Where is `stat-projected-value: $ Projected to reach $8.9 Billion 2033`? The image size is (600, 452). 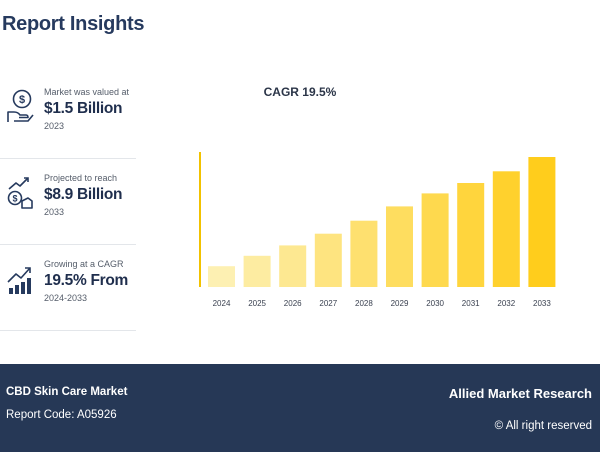 stat-projected-value: $ Projected to reach $8.9 Billion 2033 is located at coordinates (68, 202).